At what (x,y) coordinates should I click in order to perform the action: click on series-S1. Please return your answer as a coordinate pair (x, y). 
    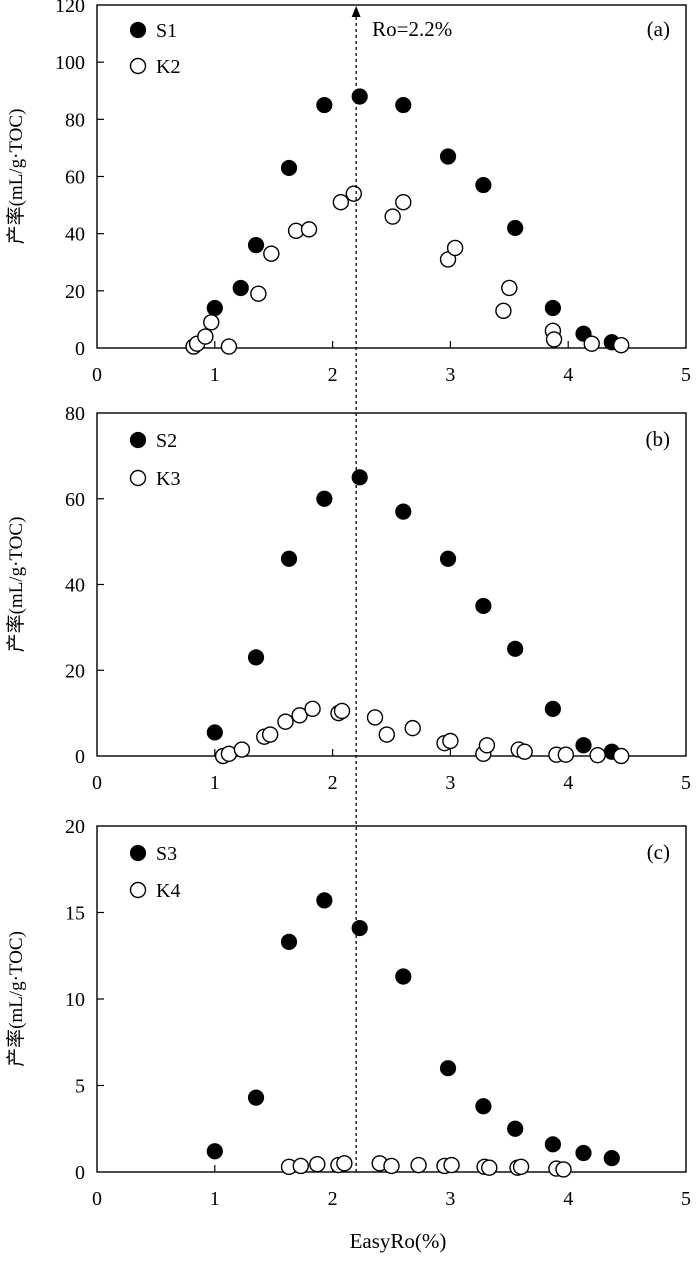
    Looking at the image, I should click on (413, 219).